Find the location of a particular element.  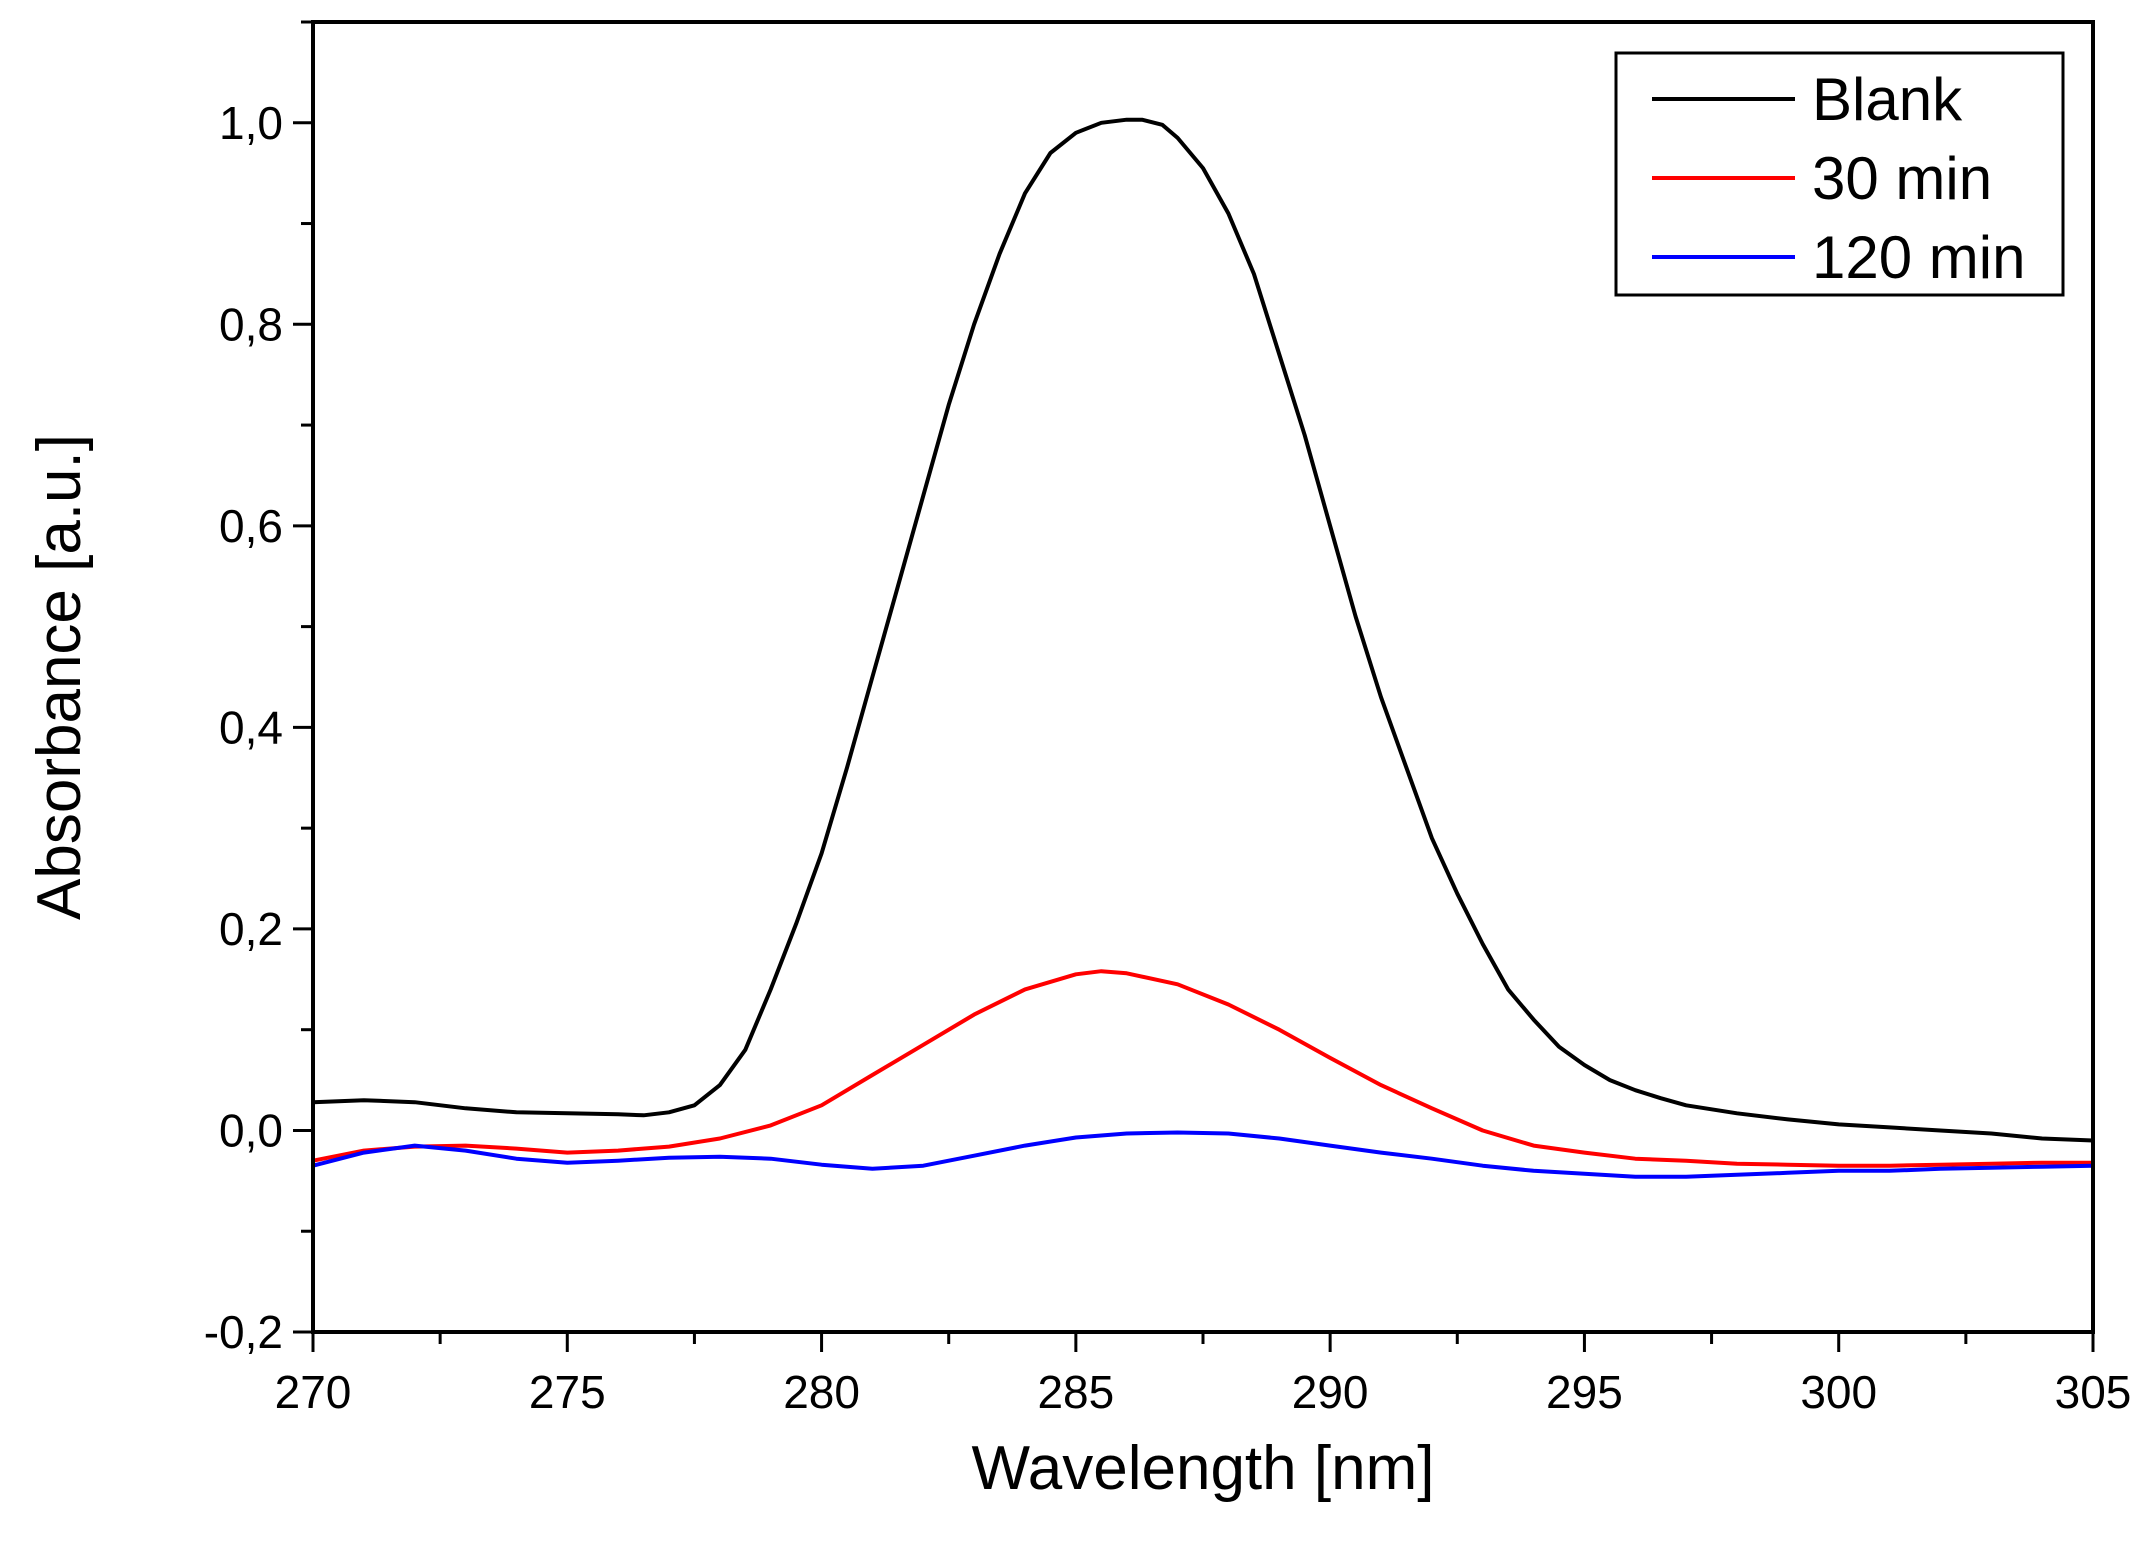

legend: Blank 30 min 120 min is located at coordinates (1839, 174).